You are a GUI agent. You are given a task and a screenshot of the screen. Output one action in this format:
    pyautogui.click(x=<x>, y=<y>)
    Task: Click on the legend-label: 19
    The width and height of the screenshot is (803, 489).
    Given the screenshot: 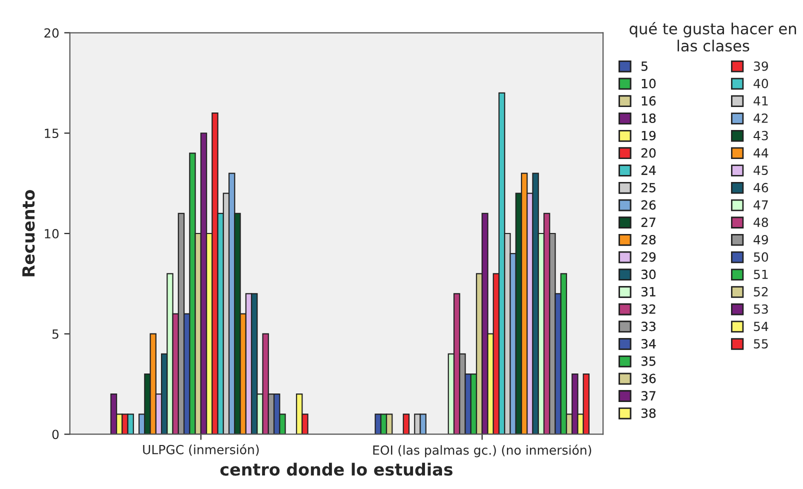 What is the action you would take?
    pyautogui.click(x=649, y=135)
    